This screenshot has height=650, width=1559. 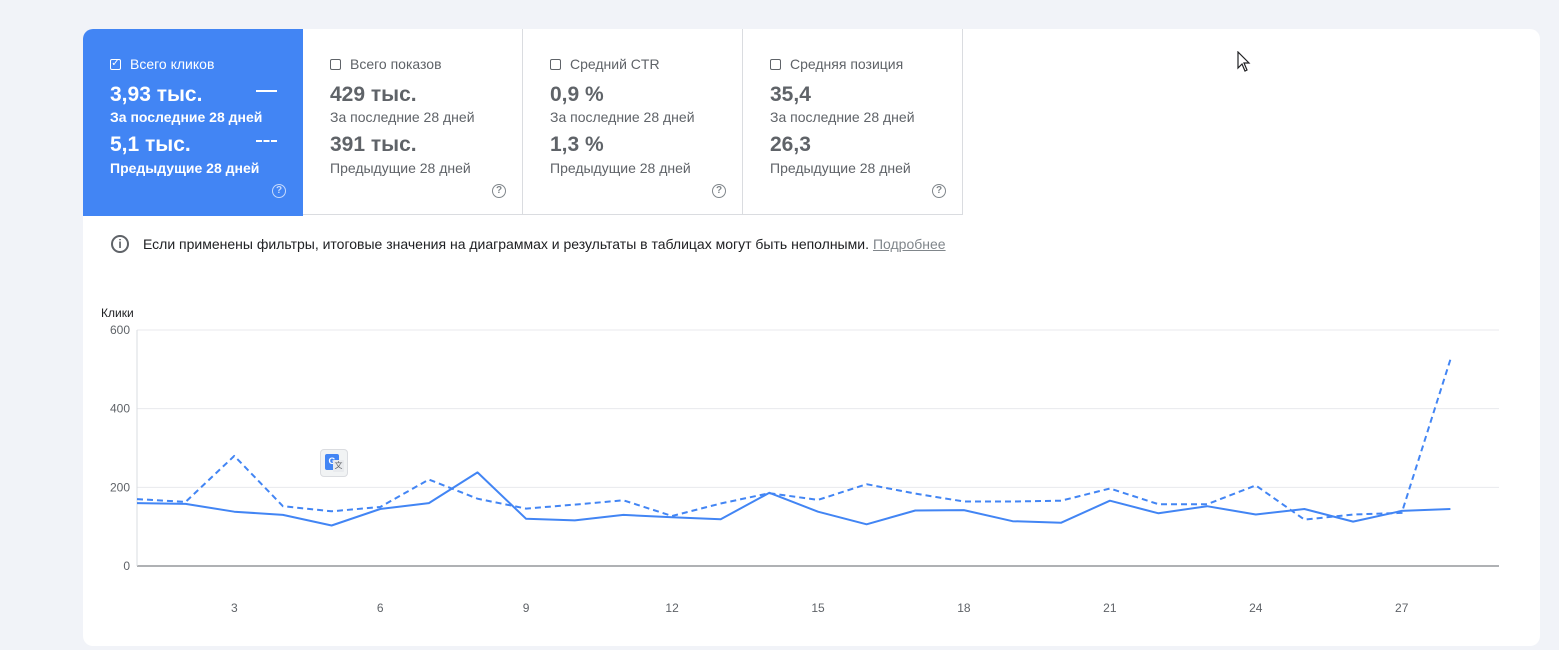 I want to click on y-tick-label: 200, so click(x=120, y=487).